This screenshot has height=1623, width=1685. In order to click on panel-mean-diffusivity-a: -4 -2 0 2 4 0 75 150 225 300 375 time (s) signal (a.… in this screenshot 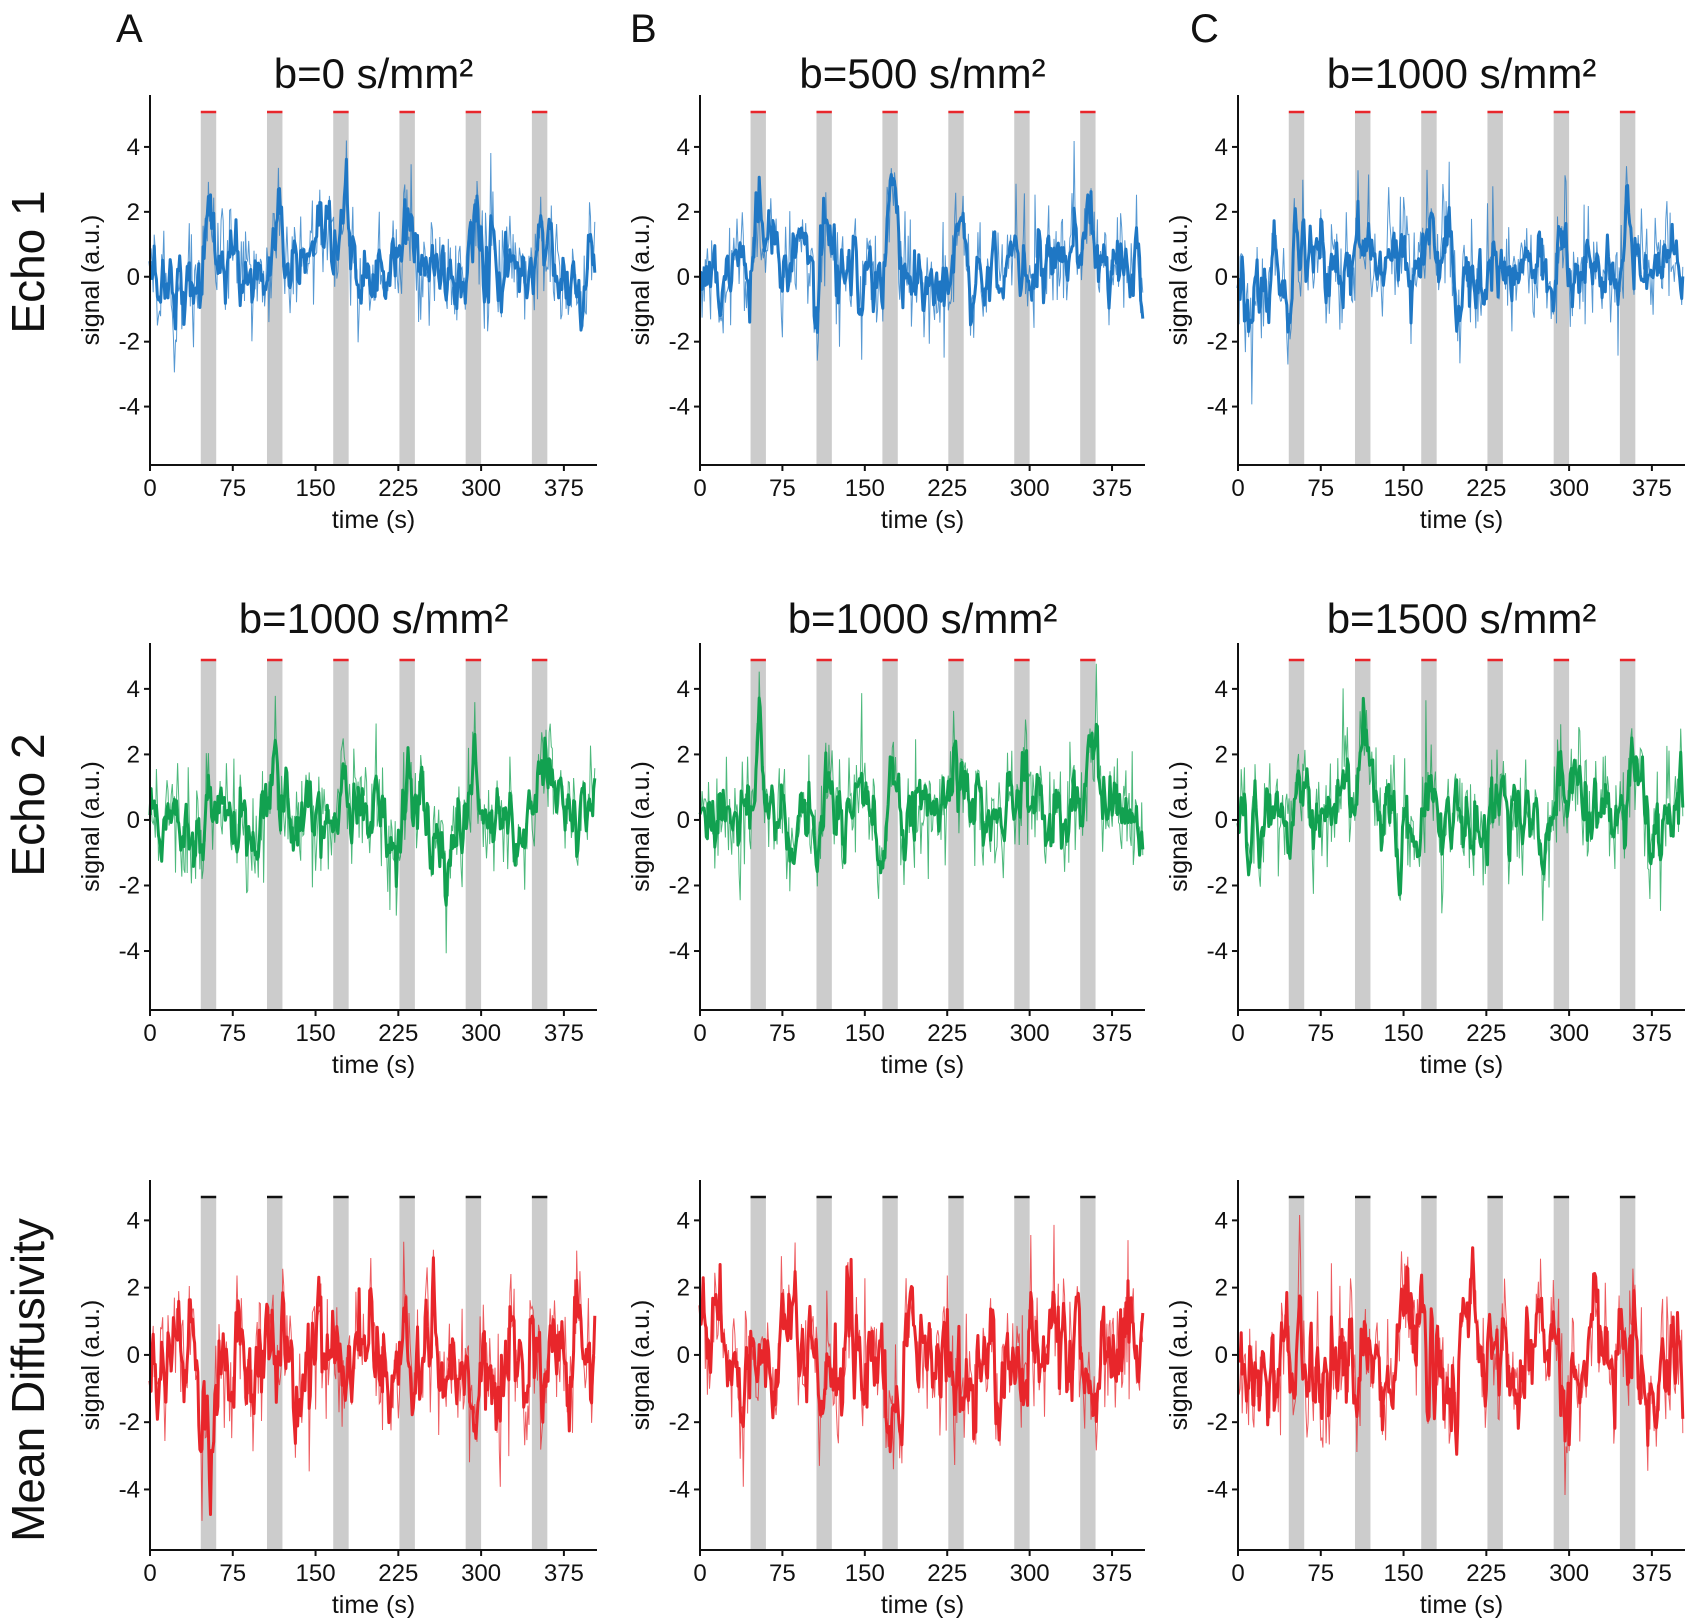, I will do `click(337, 1399)`.